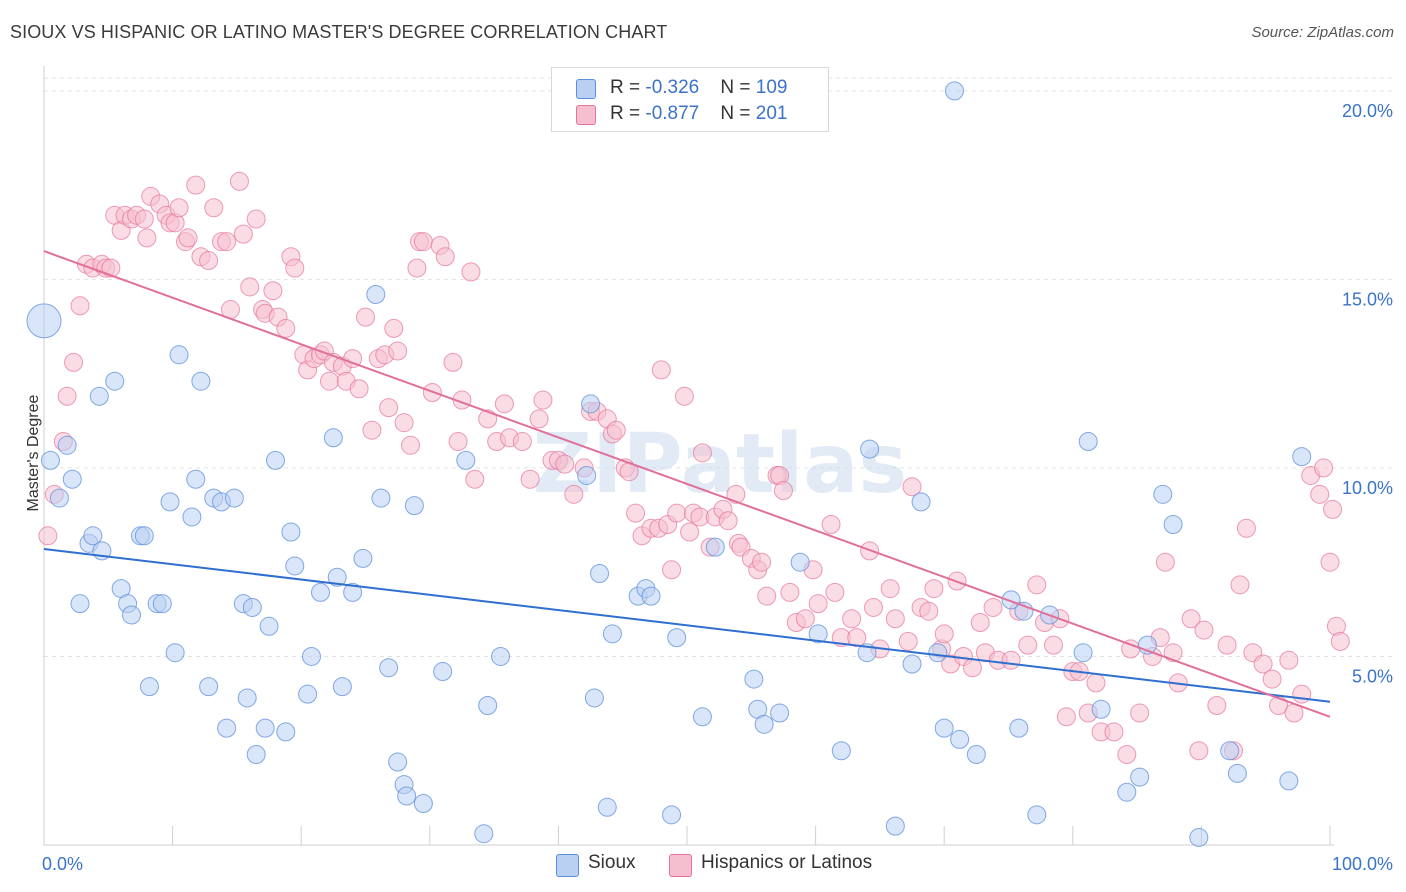  What do you see at coordinates (1367, 488) in the screenshot?
I see `y-tick-label: 10.0%` at bounding box center [1367, 488].